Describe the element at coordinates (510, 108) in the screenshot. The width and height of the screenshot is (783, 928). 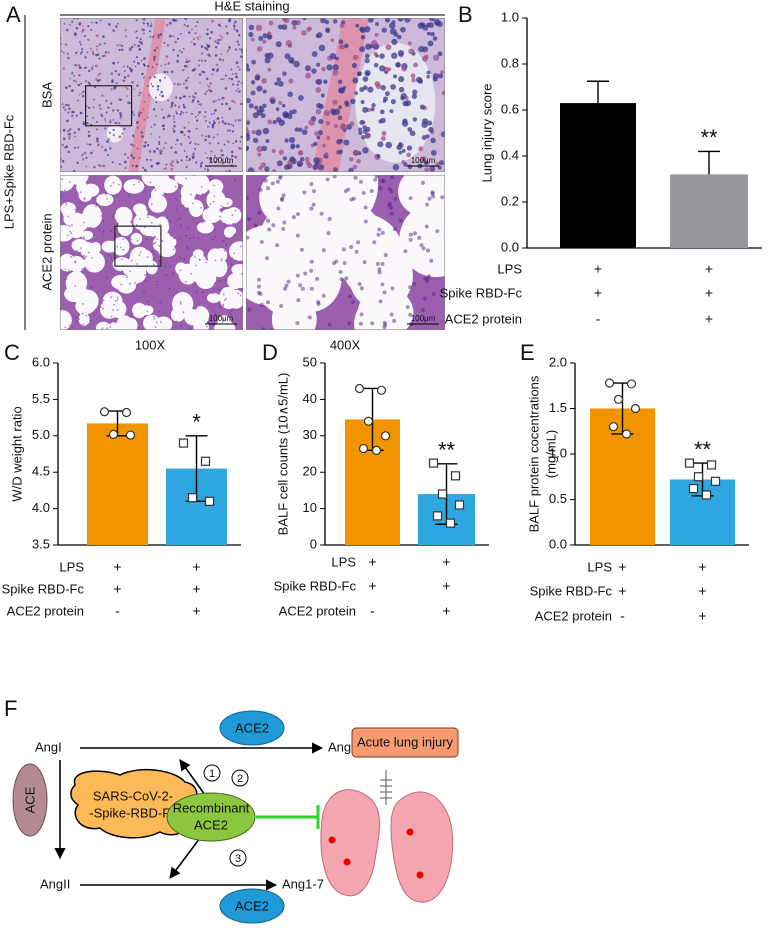
I see `y-tick-label: 0.6` at that location.